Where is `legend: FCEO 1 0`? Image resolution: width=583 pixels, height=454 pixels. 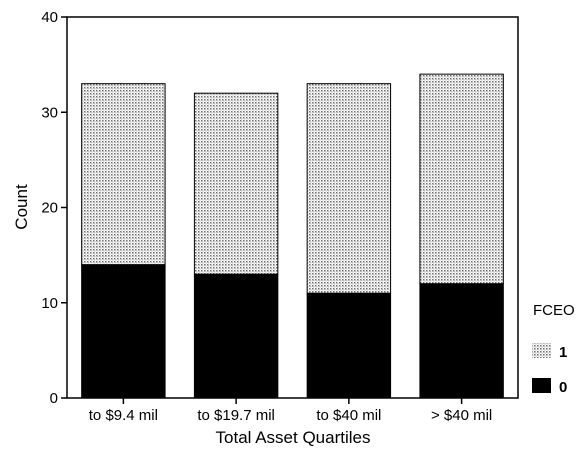 legend: FCEO 1 0 is located at coordinates (553, 349).